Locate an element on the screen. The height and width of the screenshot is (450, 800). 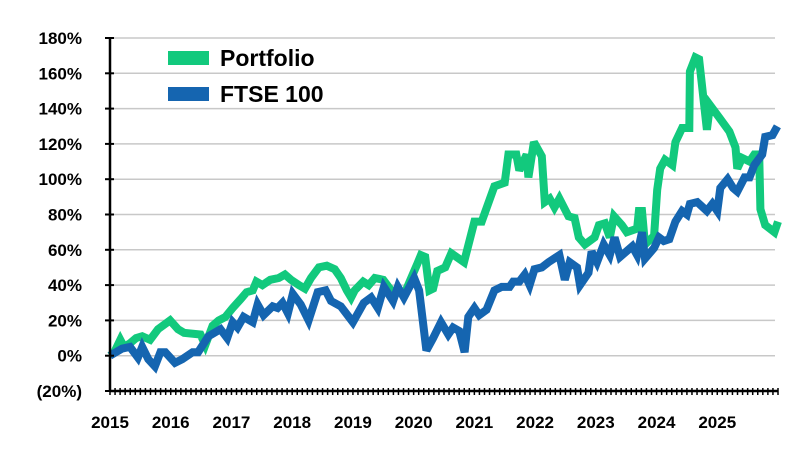
y-tick-label: 20% is located at coordinates (65, 320).